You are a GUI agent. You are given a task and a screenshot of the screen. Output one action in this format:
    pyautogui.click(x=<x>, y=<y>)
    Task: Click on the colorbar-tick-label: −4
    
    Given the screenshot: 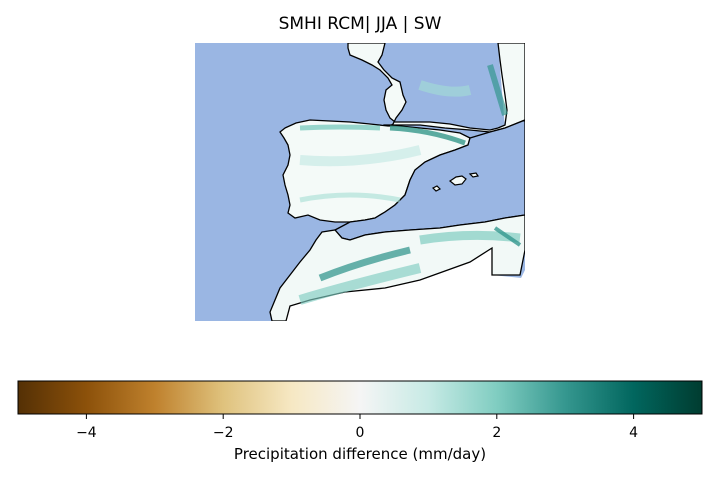 What is the action you would take?
    pyautogui.click(x=86, y=433)
    